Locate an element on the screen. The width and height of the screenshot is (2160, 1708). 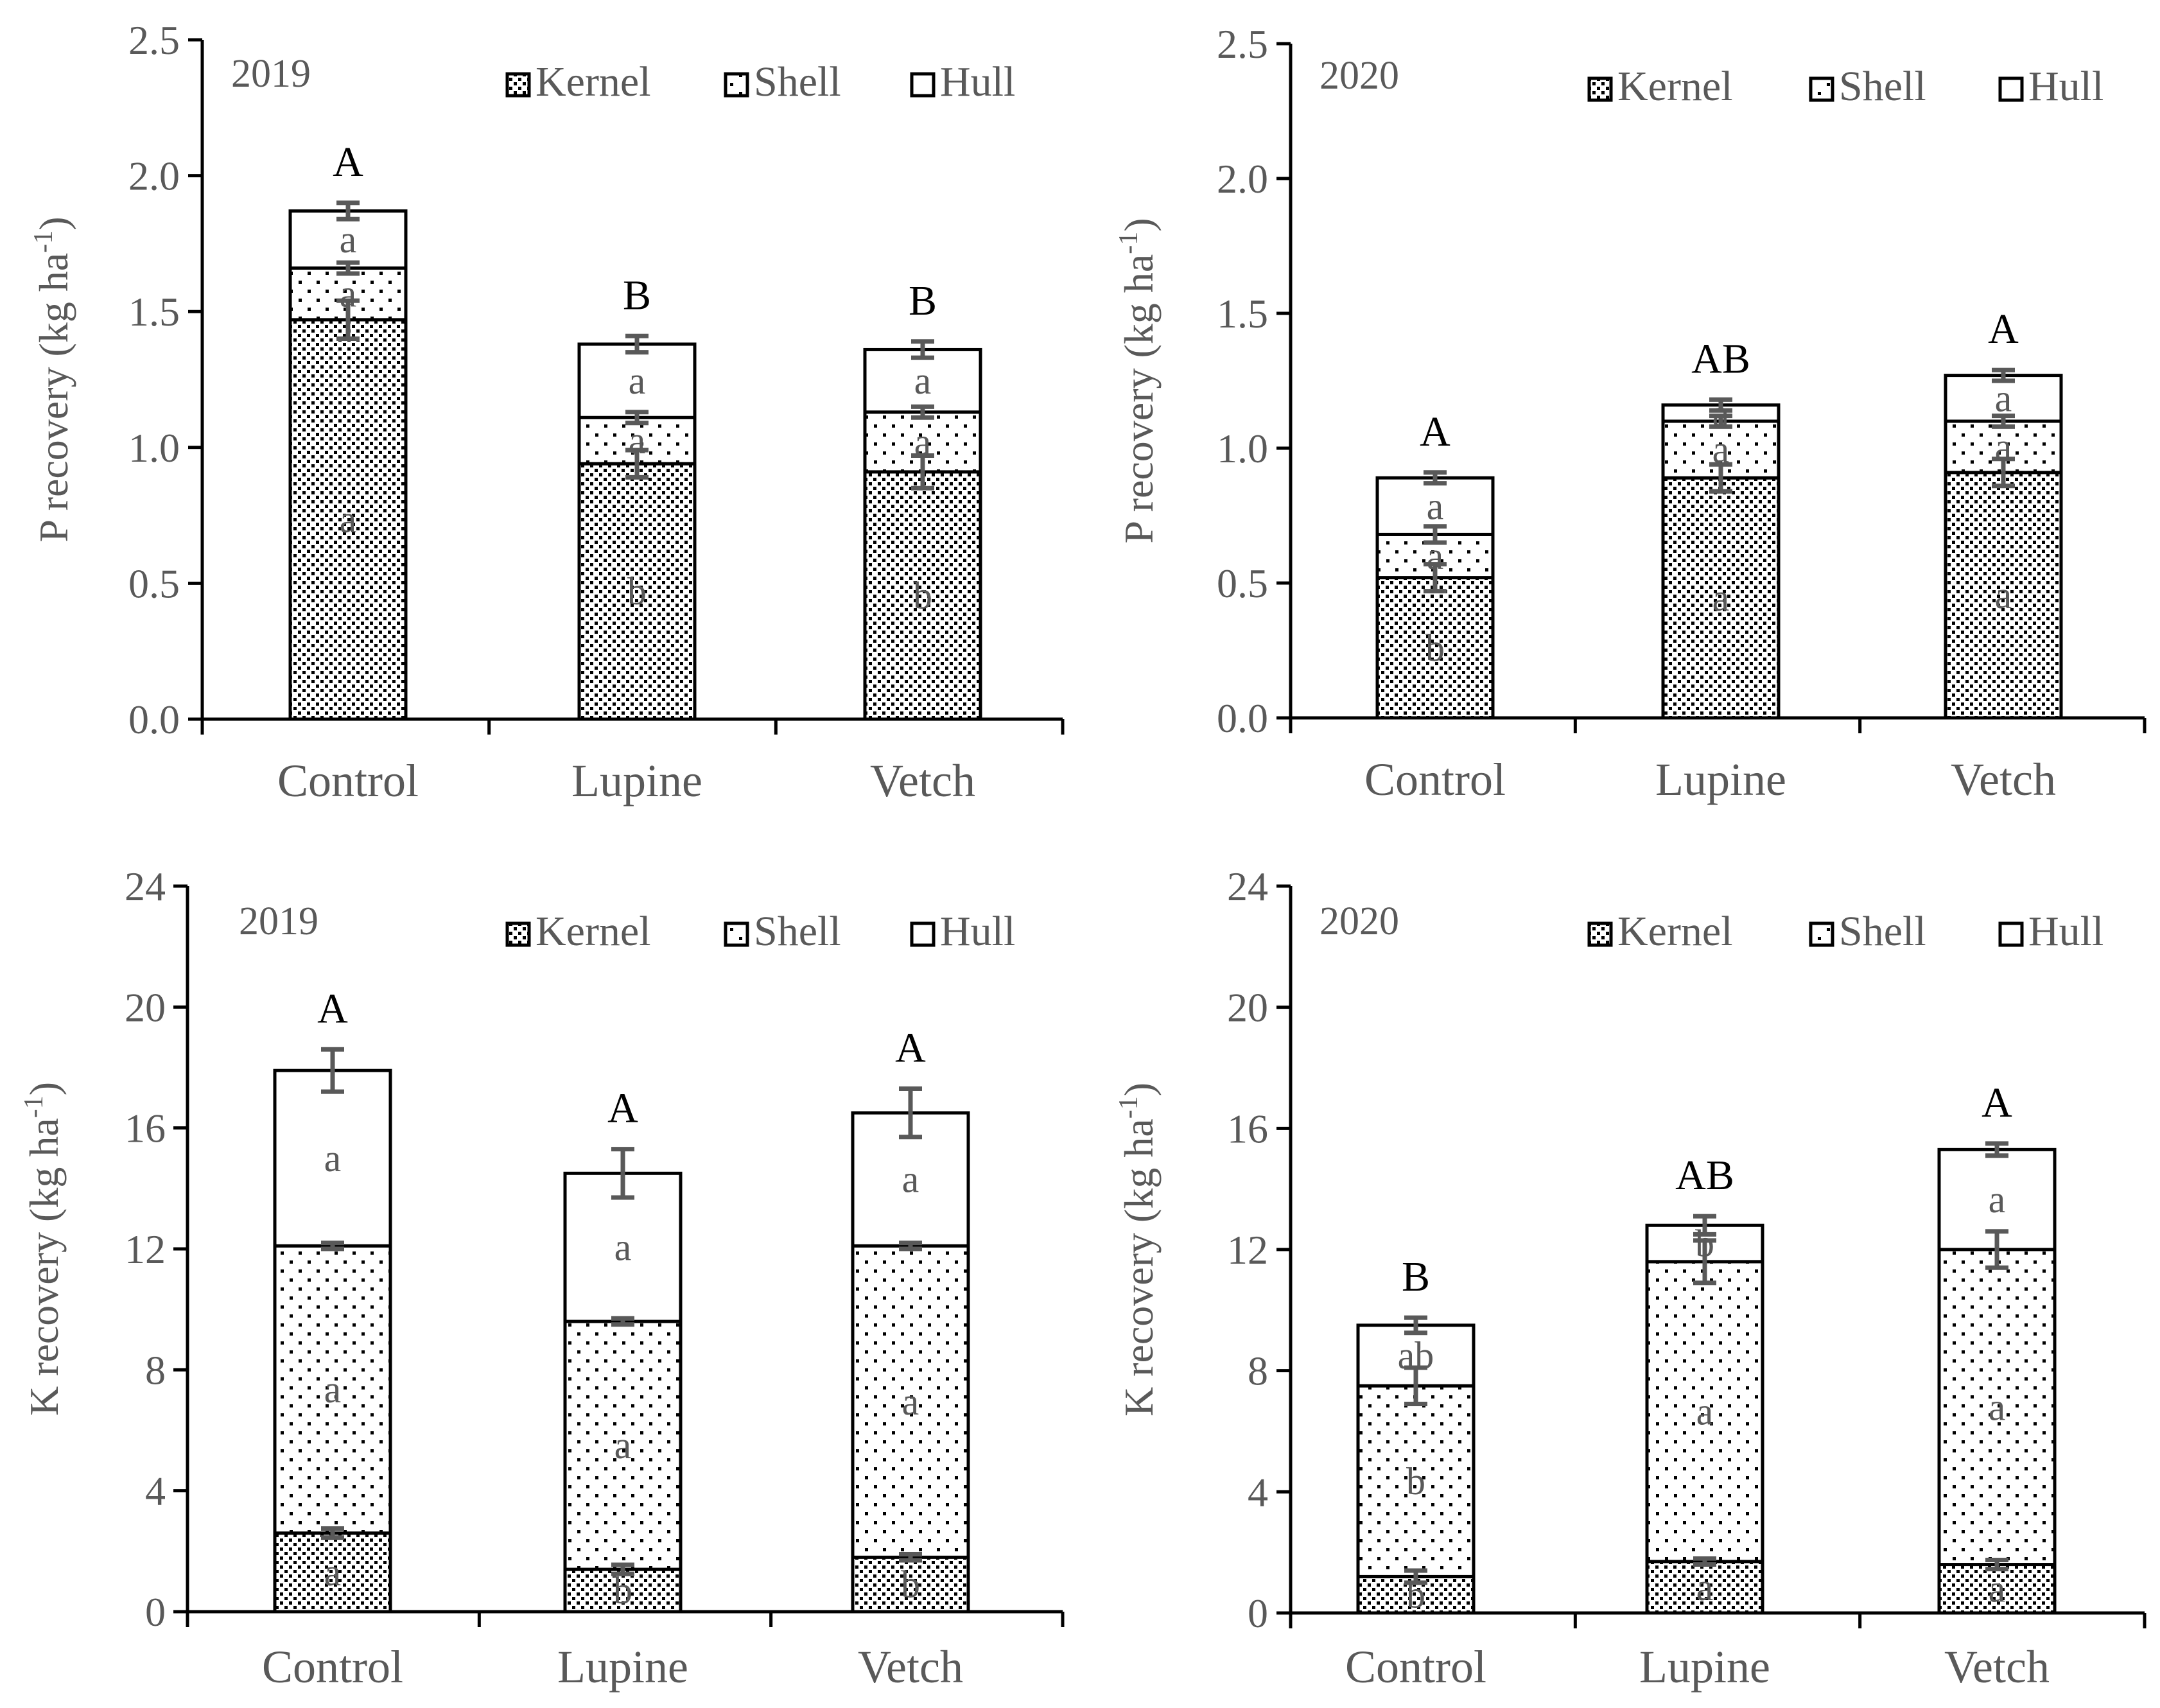
y-axis-title: P recovery (kg ha-1) is located at coordinates (1138, 380).